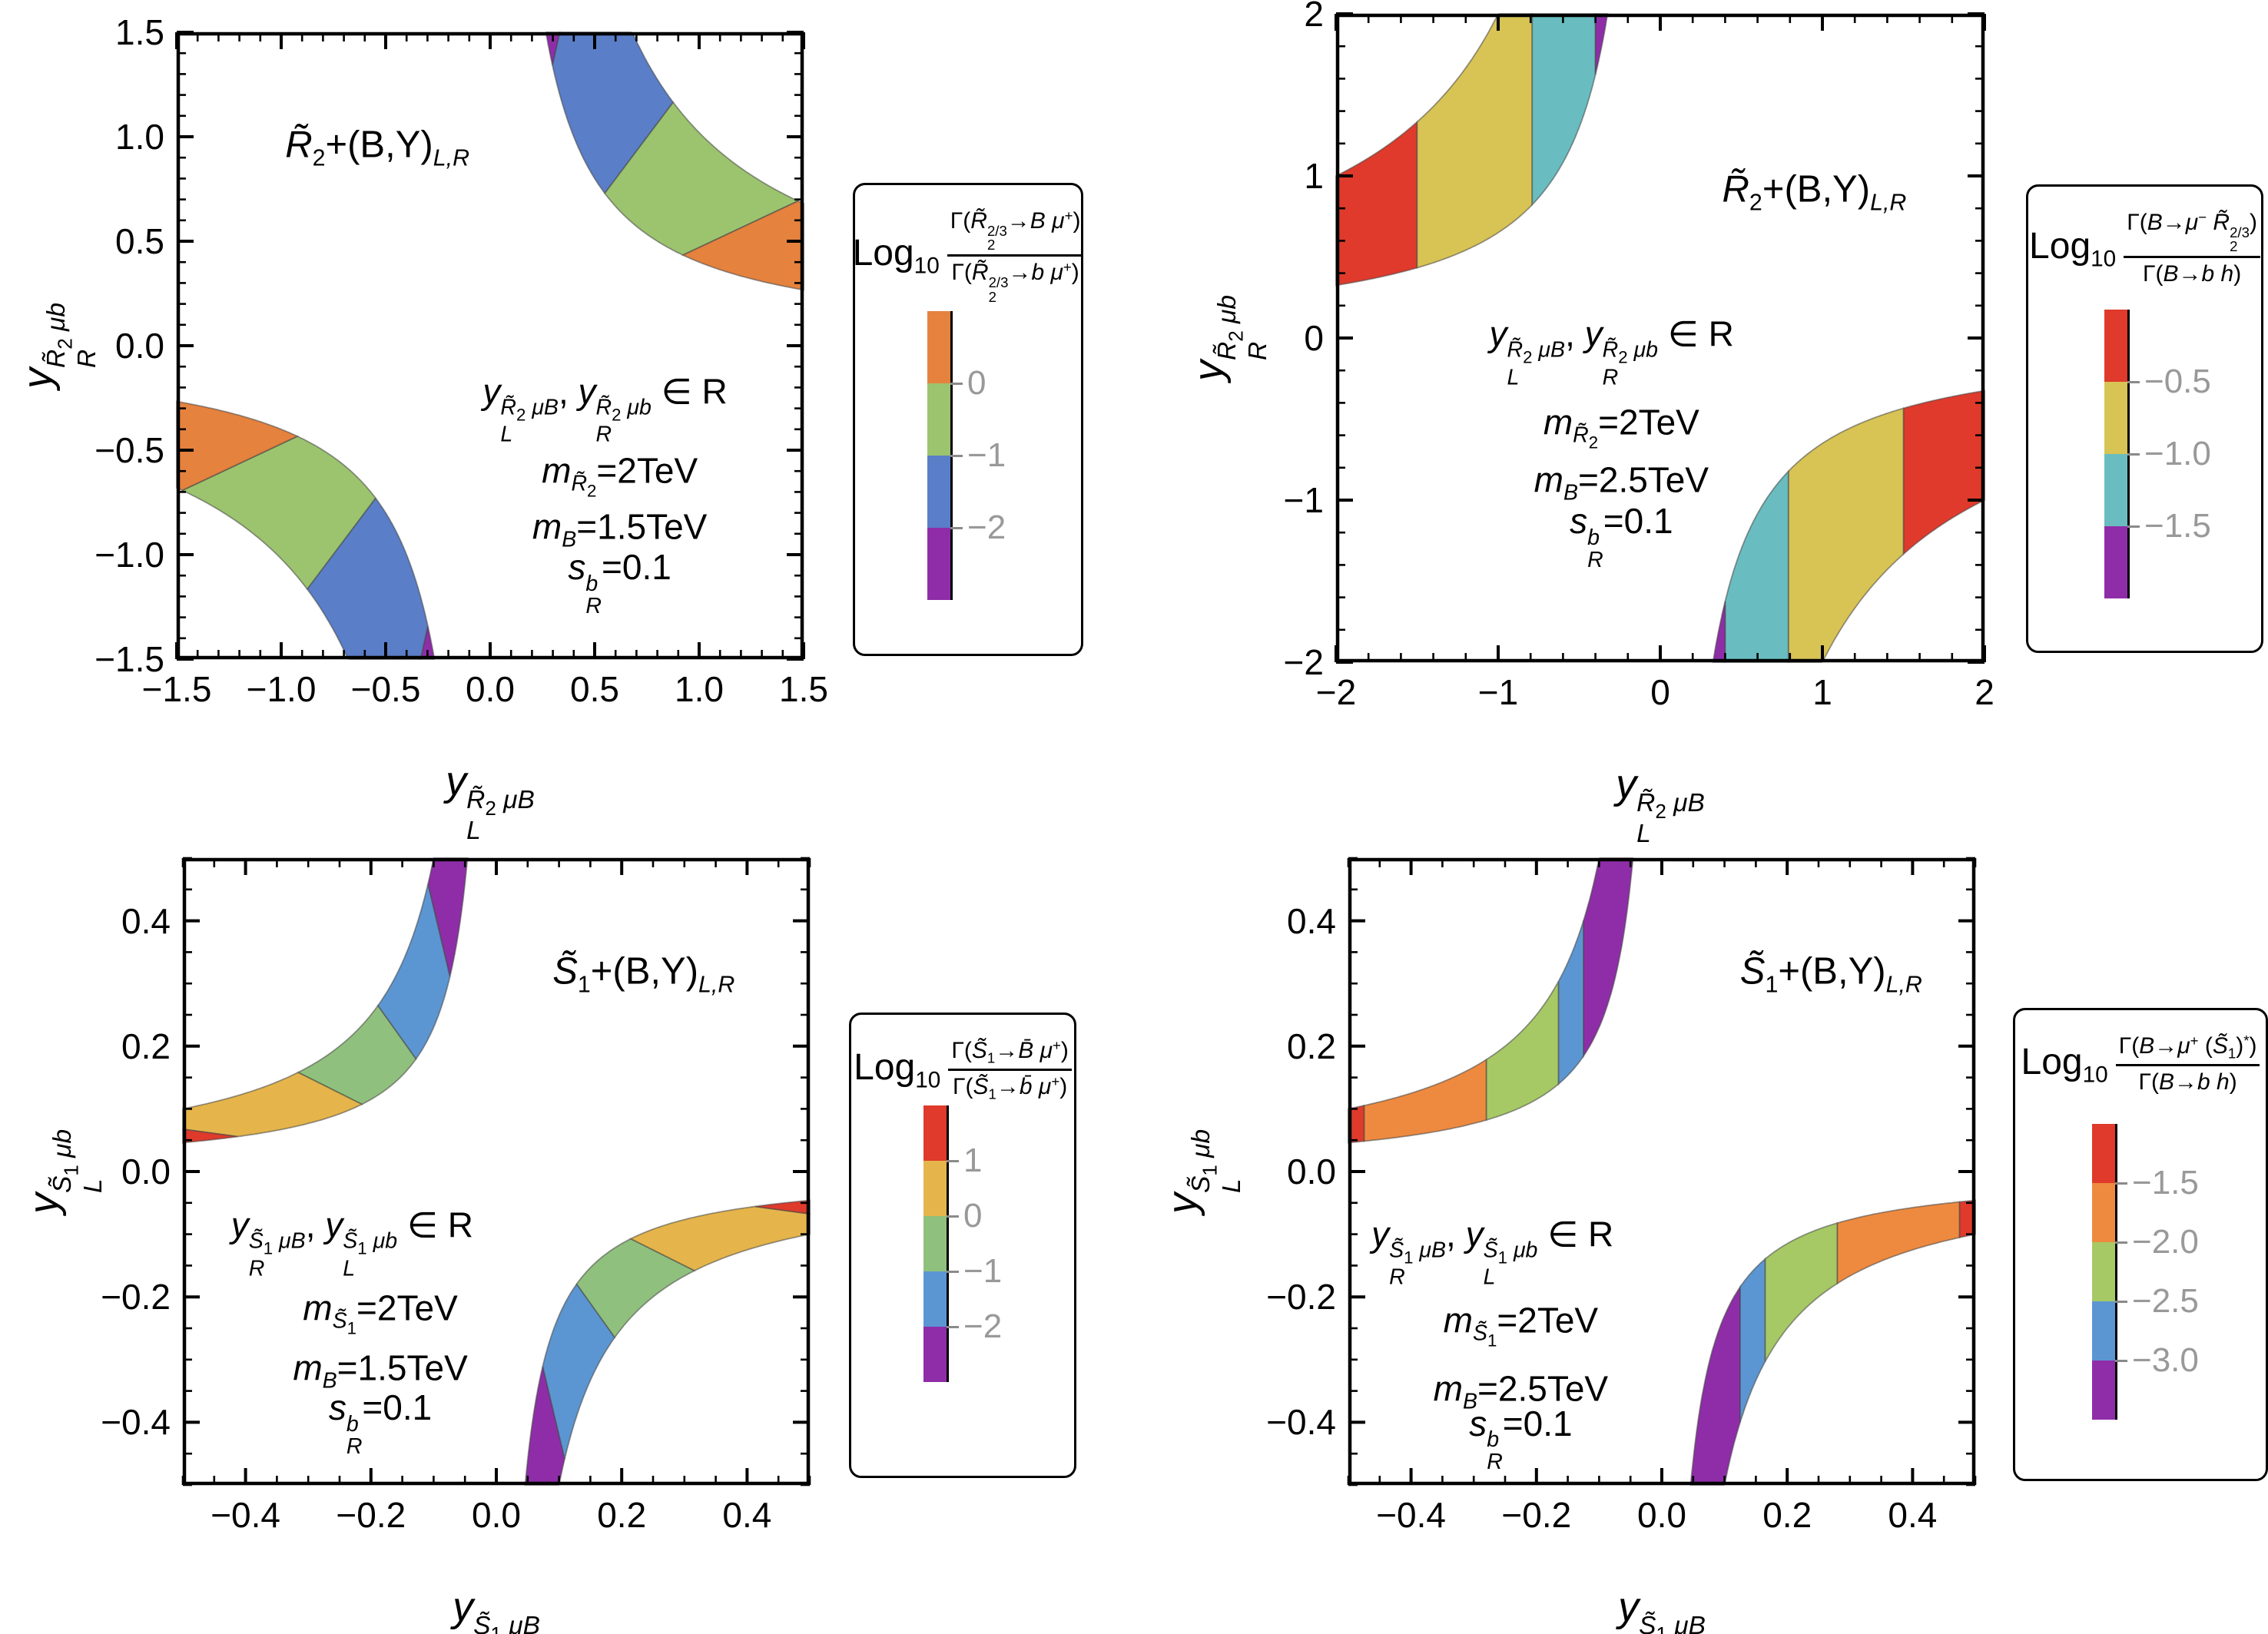 The image size is (2268, 1634). What do you see at coordinates (1815, 192) in the screenshot?
I see `panel-title-top-right: R̃2+(B,Y)L,R` at bounding box center [1815, 192].